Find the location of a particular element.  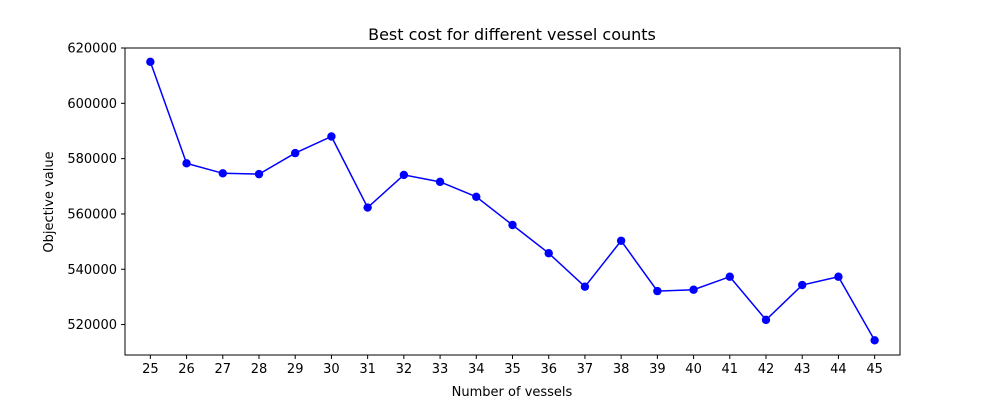

x-tick-label: 34 is located at coordinates (476, 369).